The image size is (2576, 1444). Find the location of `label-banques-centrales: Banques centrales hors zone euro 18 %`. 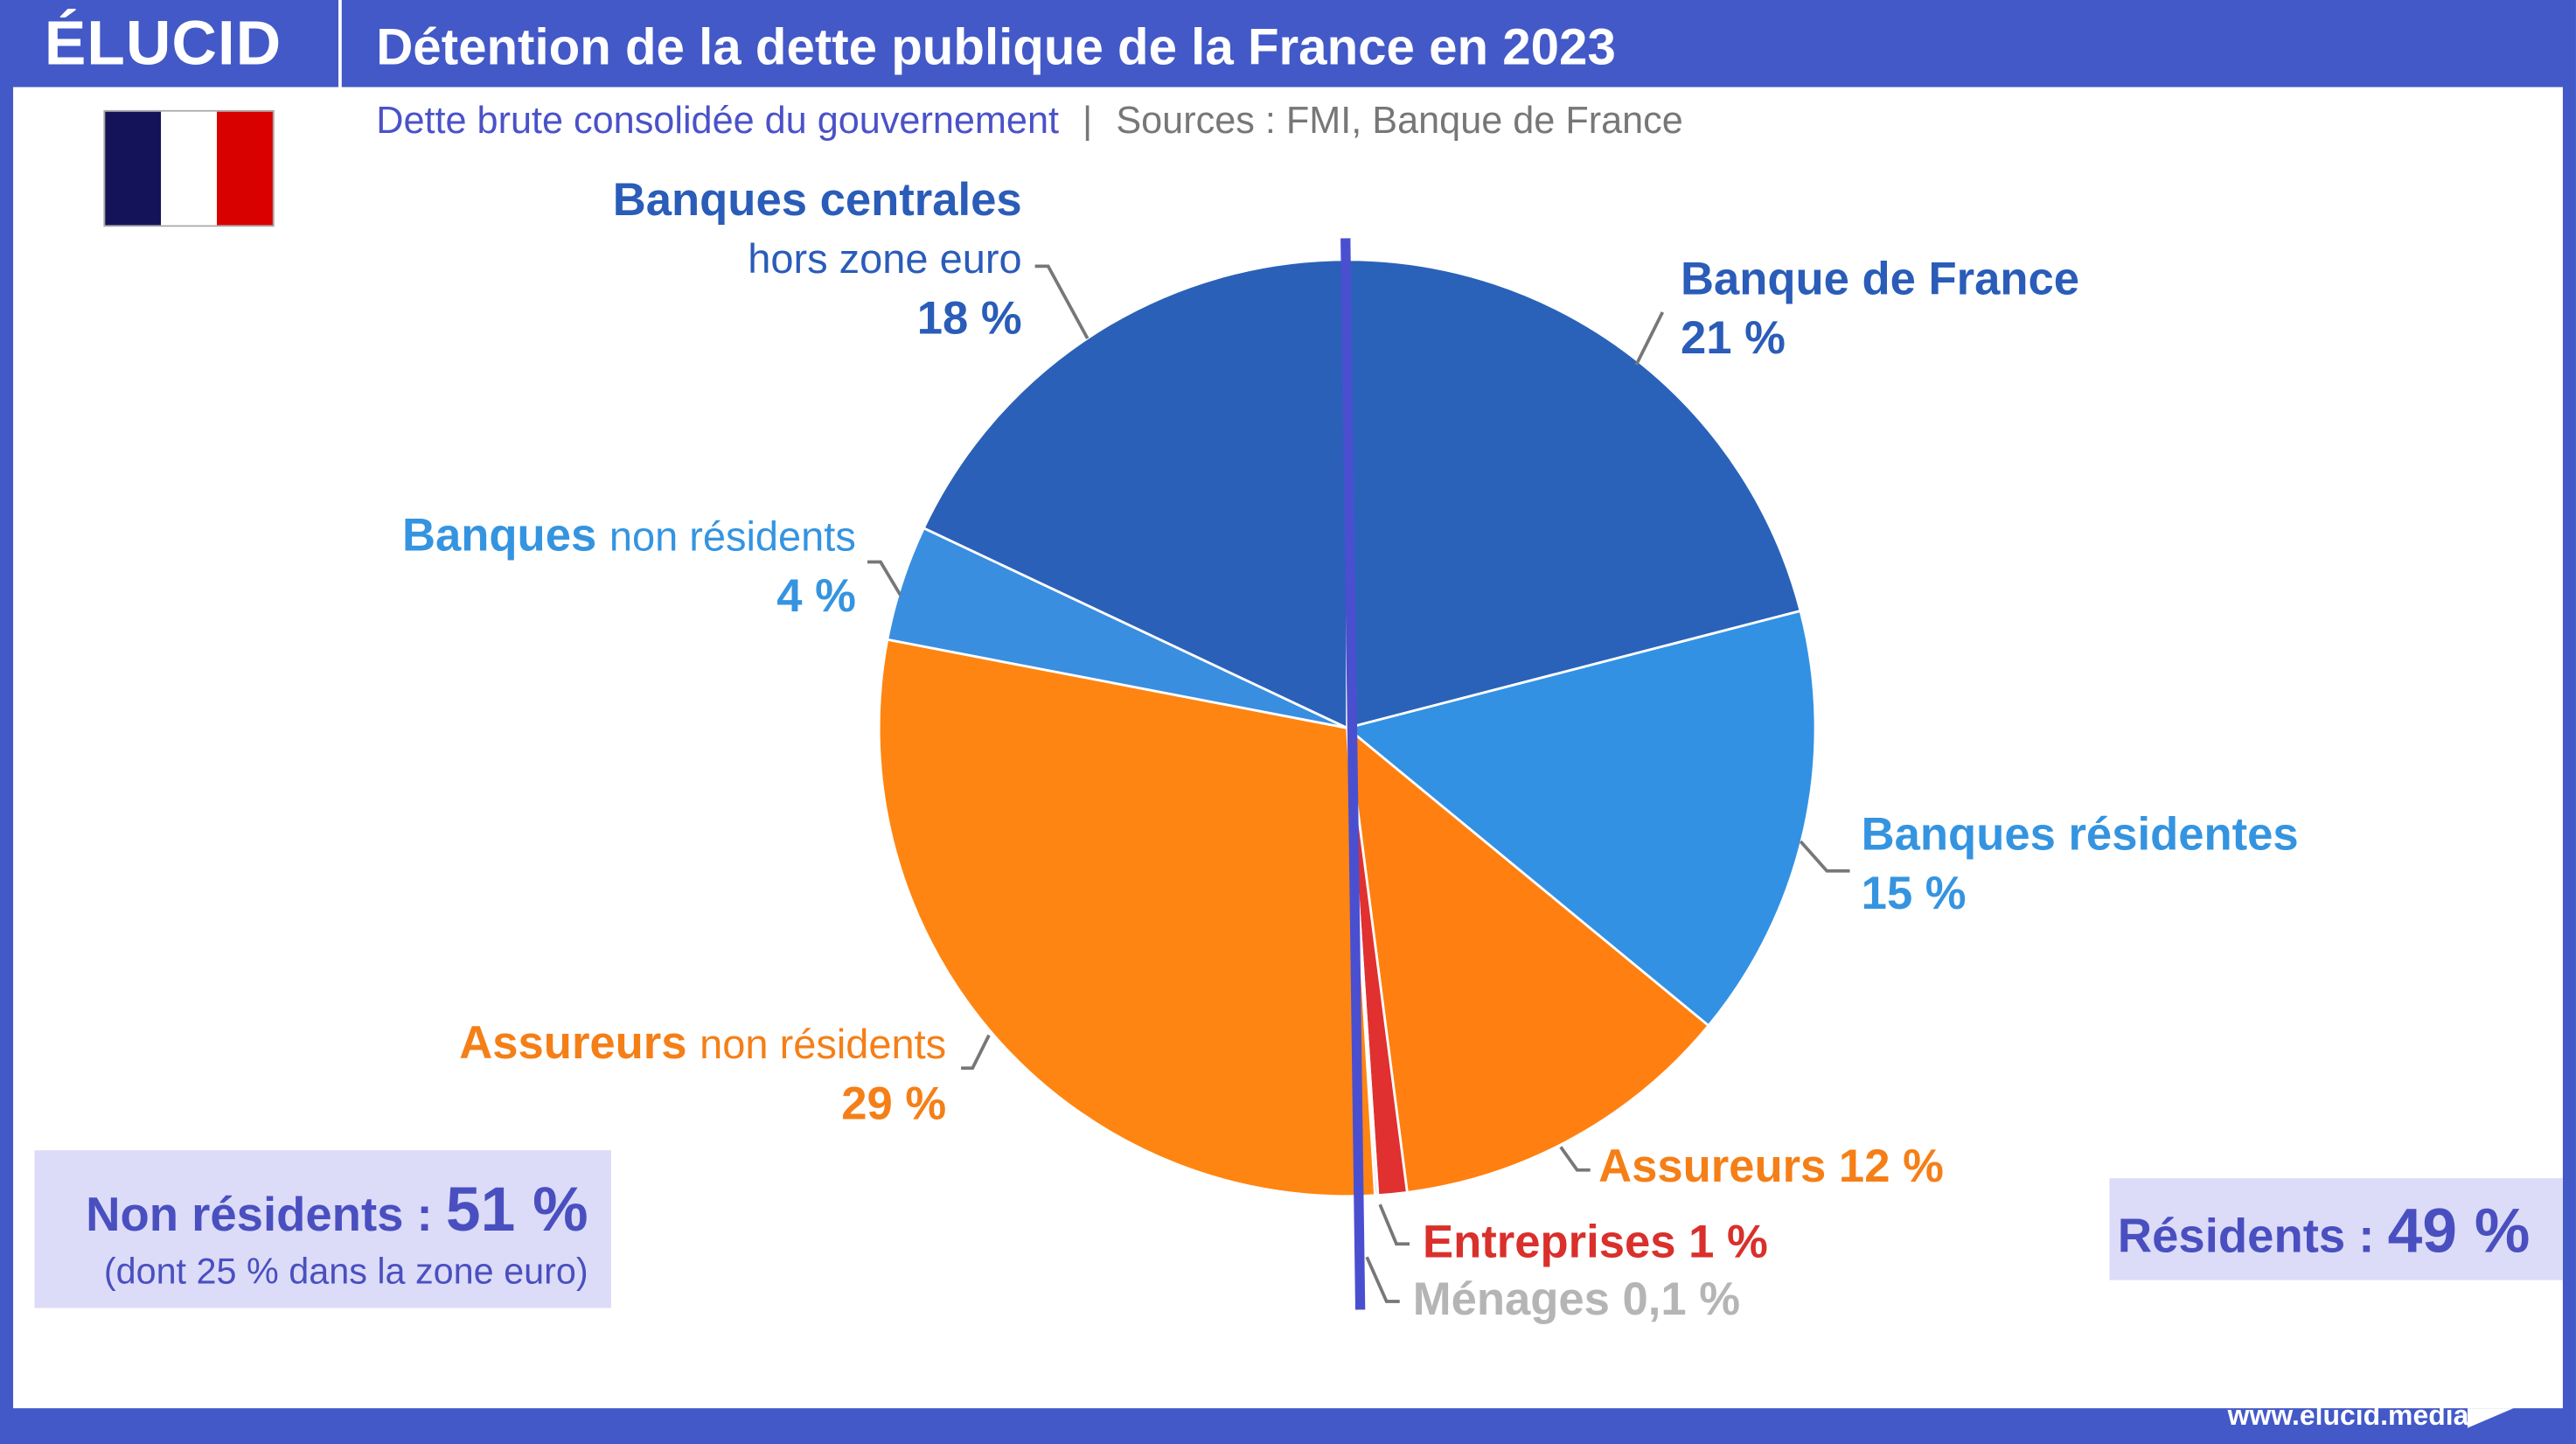

label-banques-centrales: Banques centrales hors zone euro 18 % is located at coordinates (817, 259).